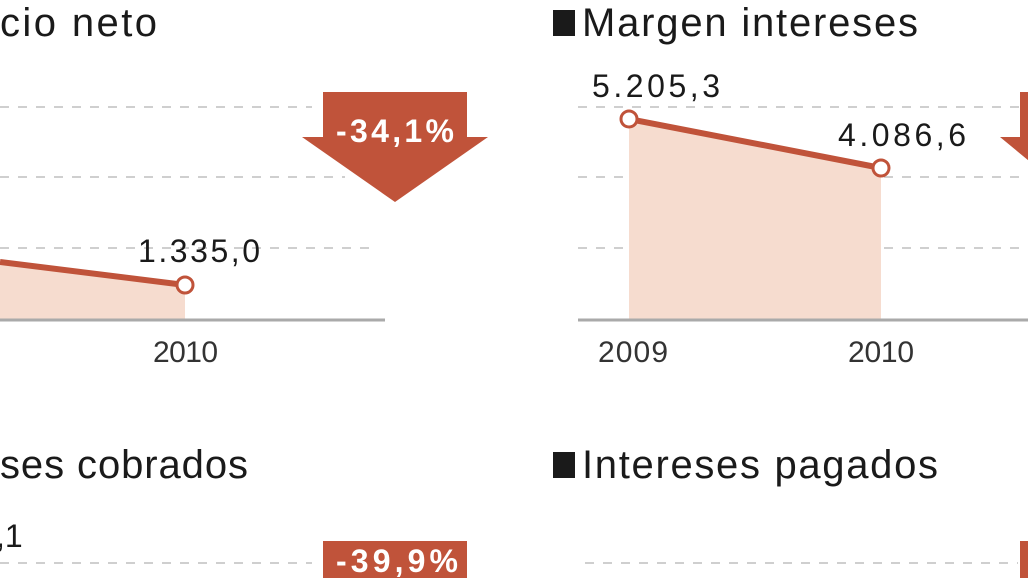 The height and width of the screenshot is (578, 1028). Describe the element at coordinates (750, 23) in the screenshot. I see `chart-title: Margen intereses` at that location.